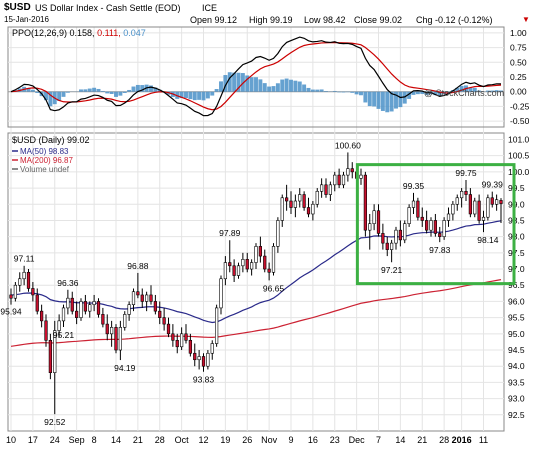  What do you see at coordinates (24, 258) in the screenshot?
I see `price-annotation: 97.11` at bounding box center [24, 258].